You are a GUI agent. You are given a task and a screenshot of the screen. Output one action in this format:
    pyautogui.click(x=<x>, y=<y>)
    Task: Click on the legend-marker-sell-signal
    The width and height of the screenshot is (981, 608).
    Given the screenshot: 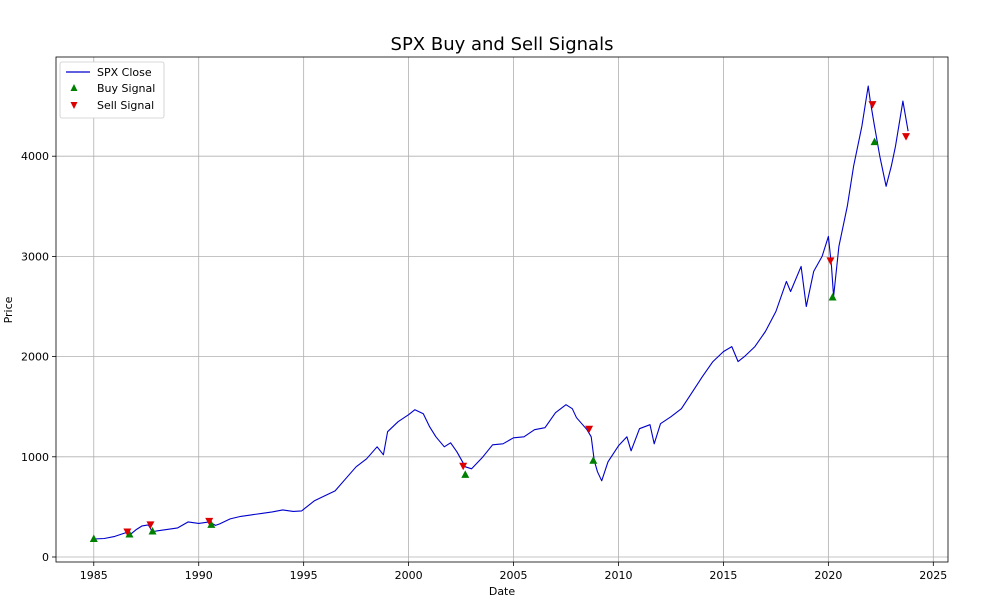 What is the action you would take?
    pyautogui.click(x=74, y=105)
    